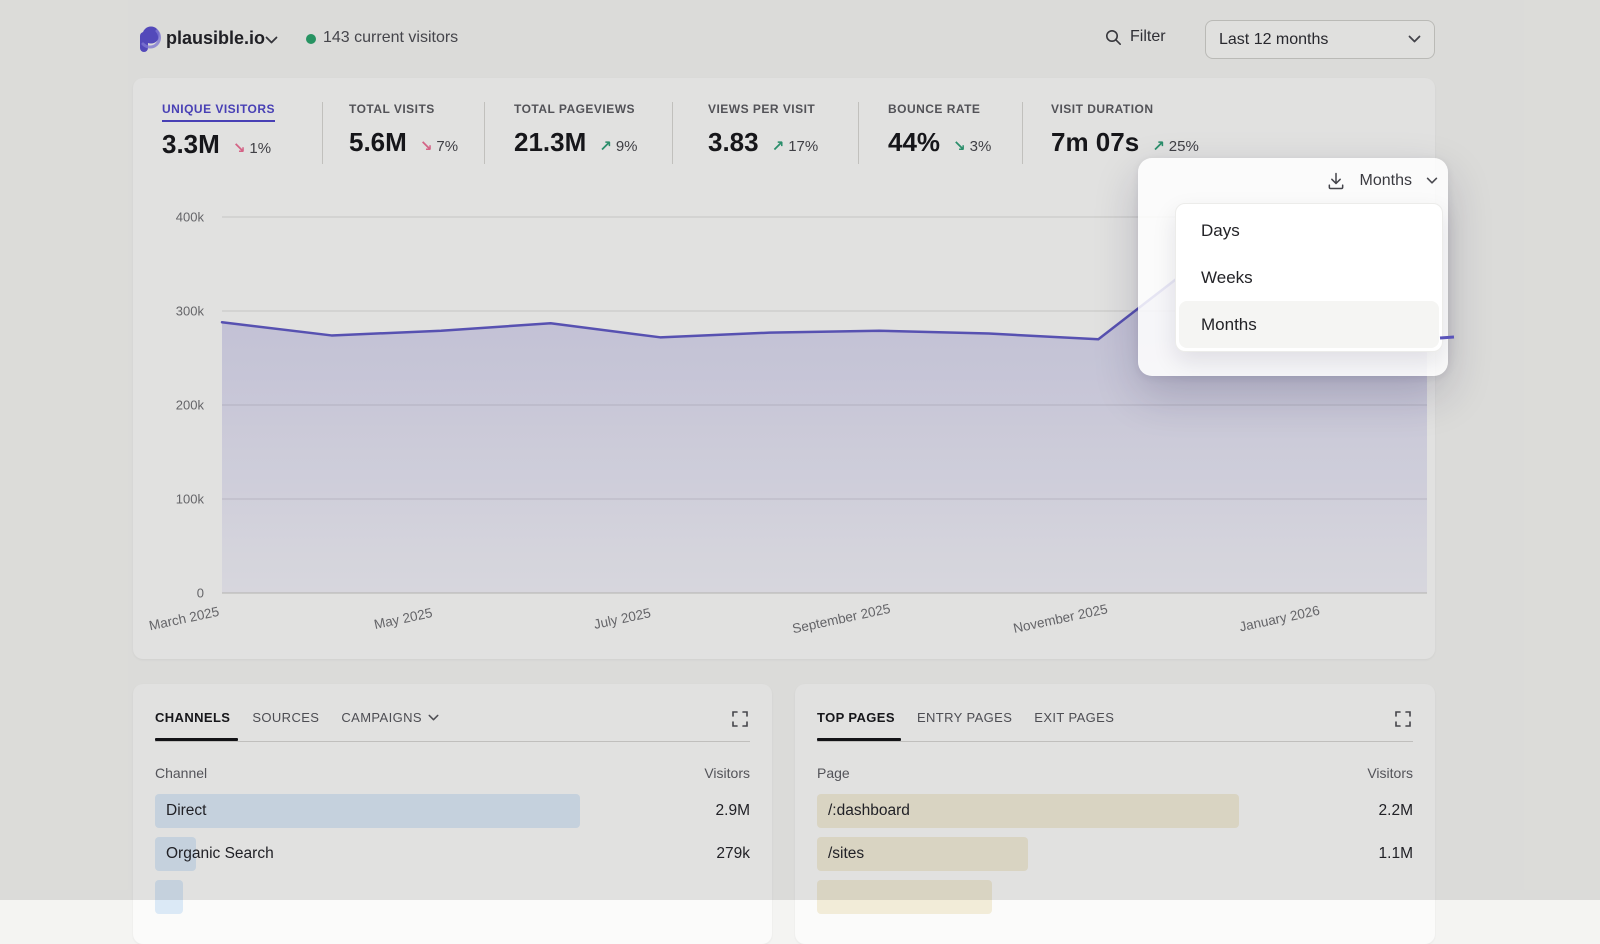  I want to click on plausible-logo, so click(150, 39).